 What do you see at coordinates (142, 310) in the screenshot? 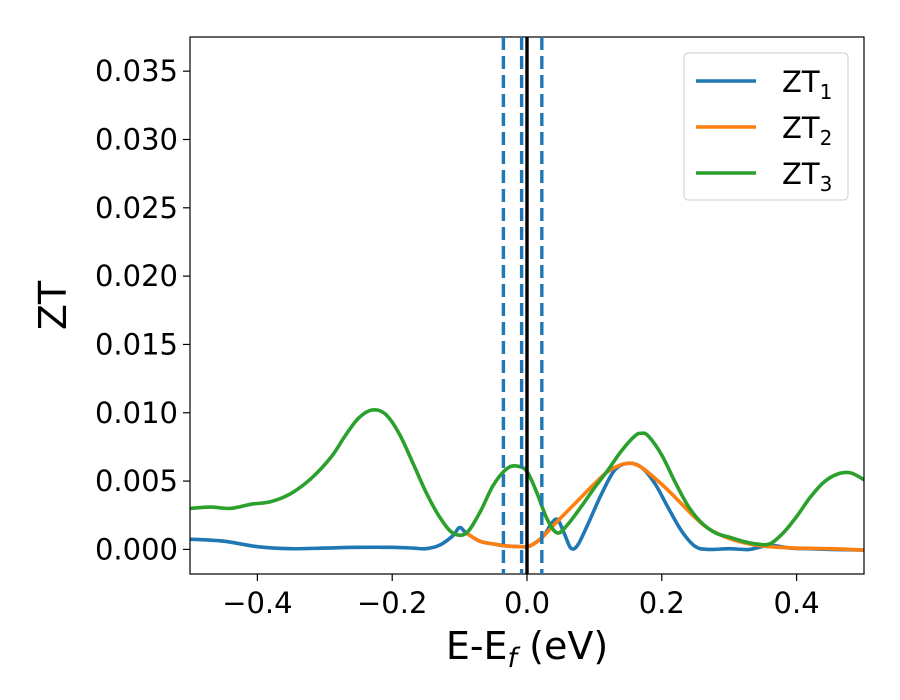
I see `y-axis: 0.000 0.005 0.010 0.015 0.020 0.025 0.030 0.035` at bounding box center [142, 310].